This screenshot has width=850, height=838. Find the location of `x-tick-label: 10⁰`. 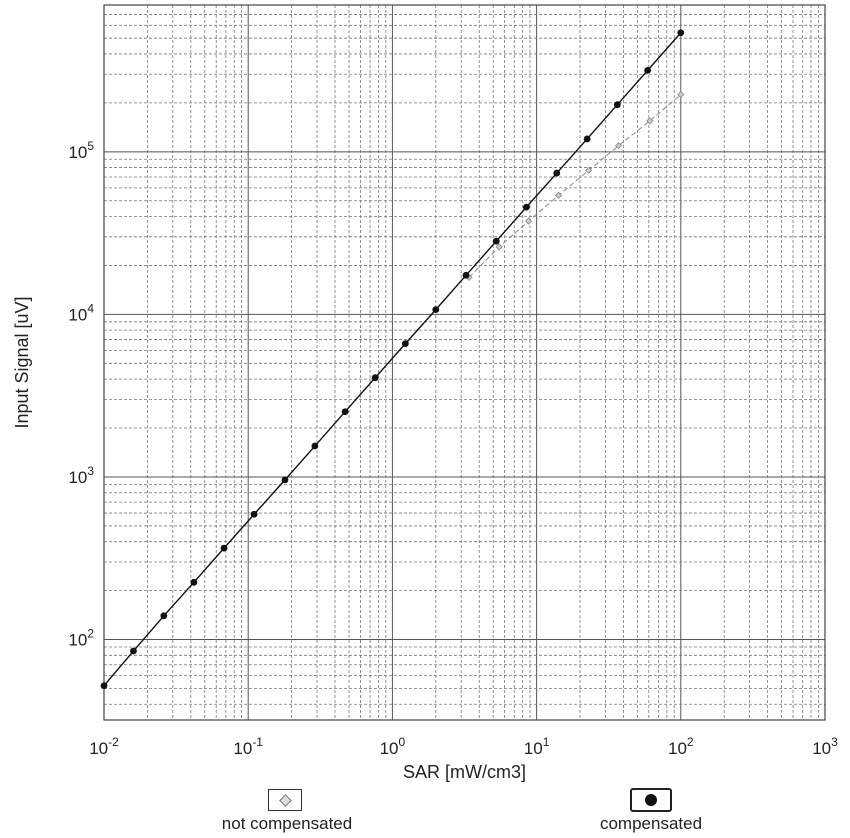

x-tick-label: 10⁰ is located at coordinates (393, 746).